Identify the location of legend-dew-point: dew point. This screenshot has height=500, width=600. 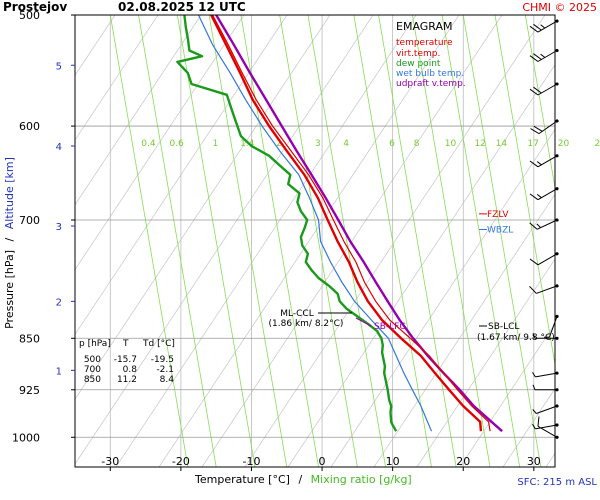
(418, 64).